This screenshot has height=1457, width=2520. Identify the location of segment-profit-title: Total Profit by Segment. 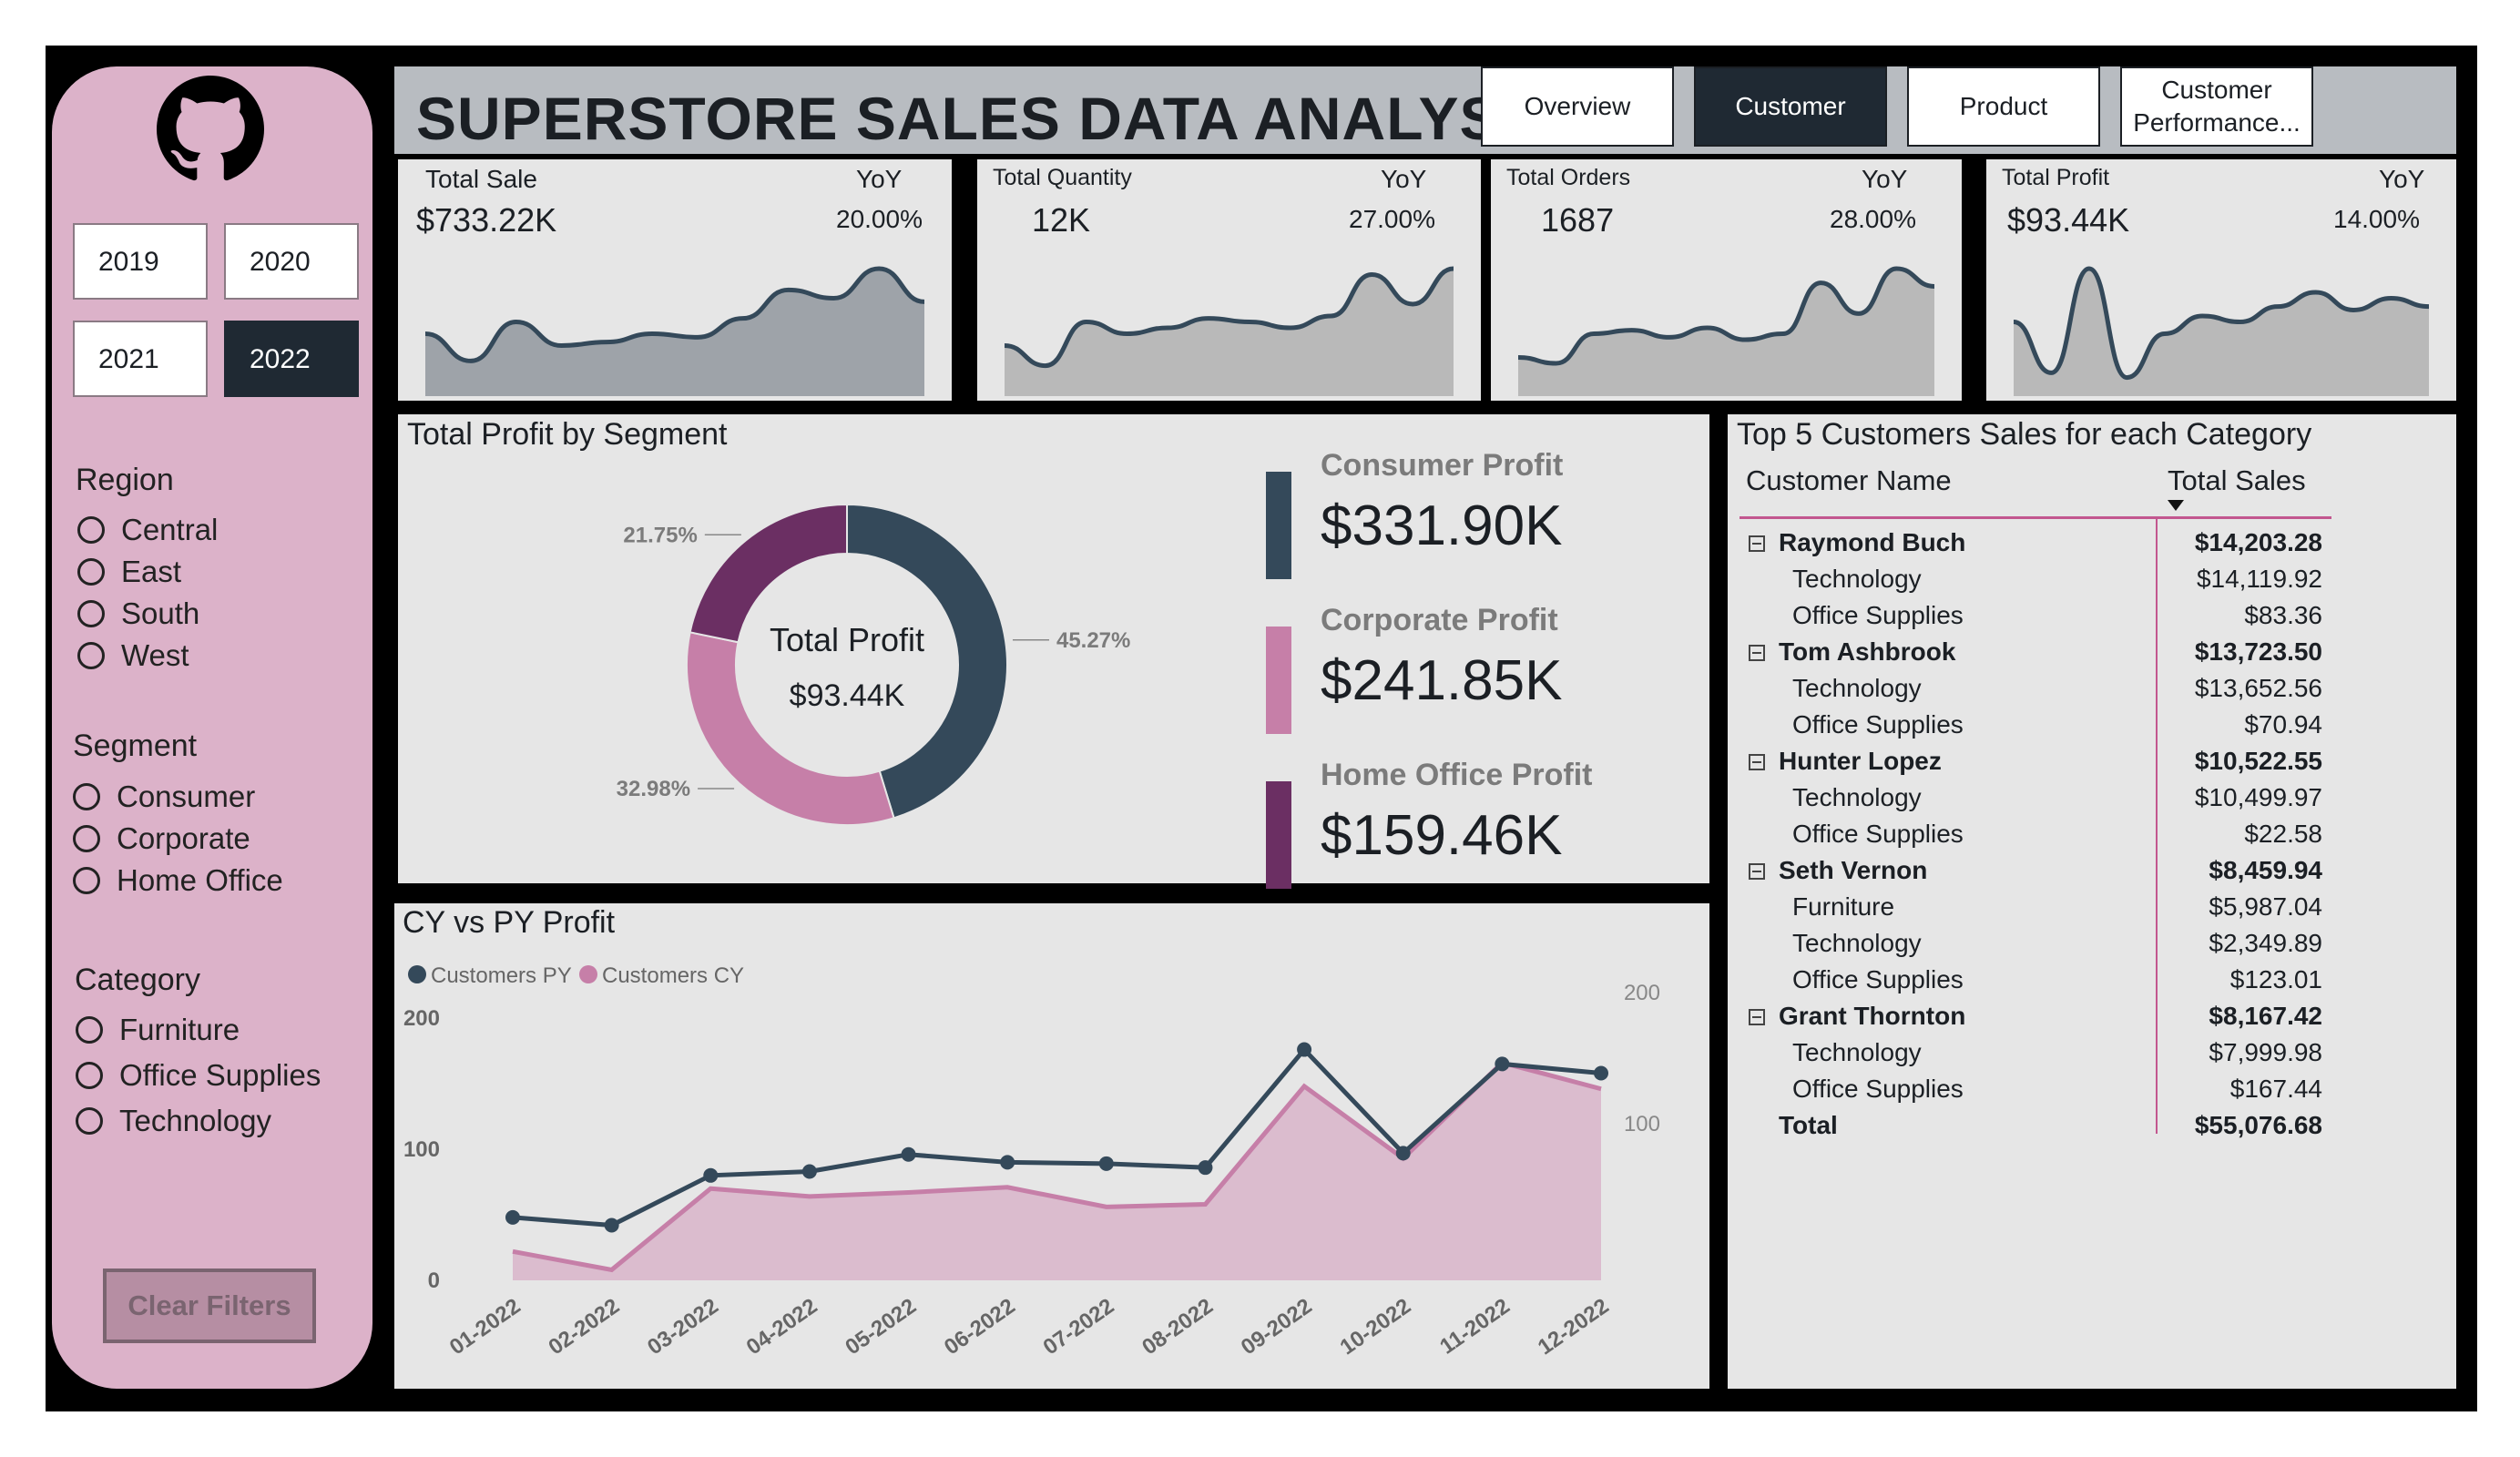
(567, 435).